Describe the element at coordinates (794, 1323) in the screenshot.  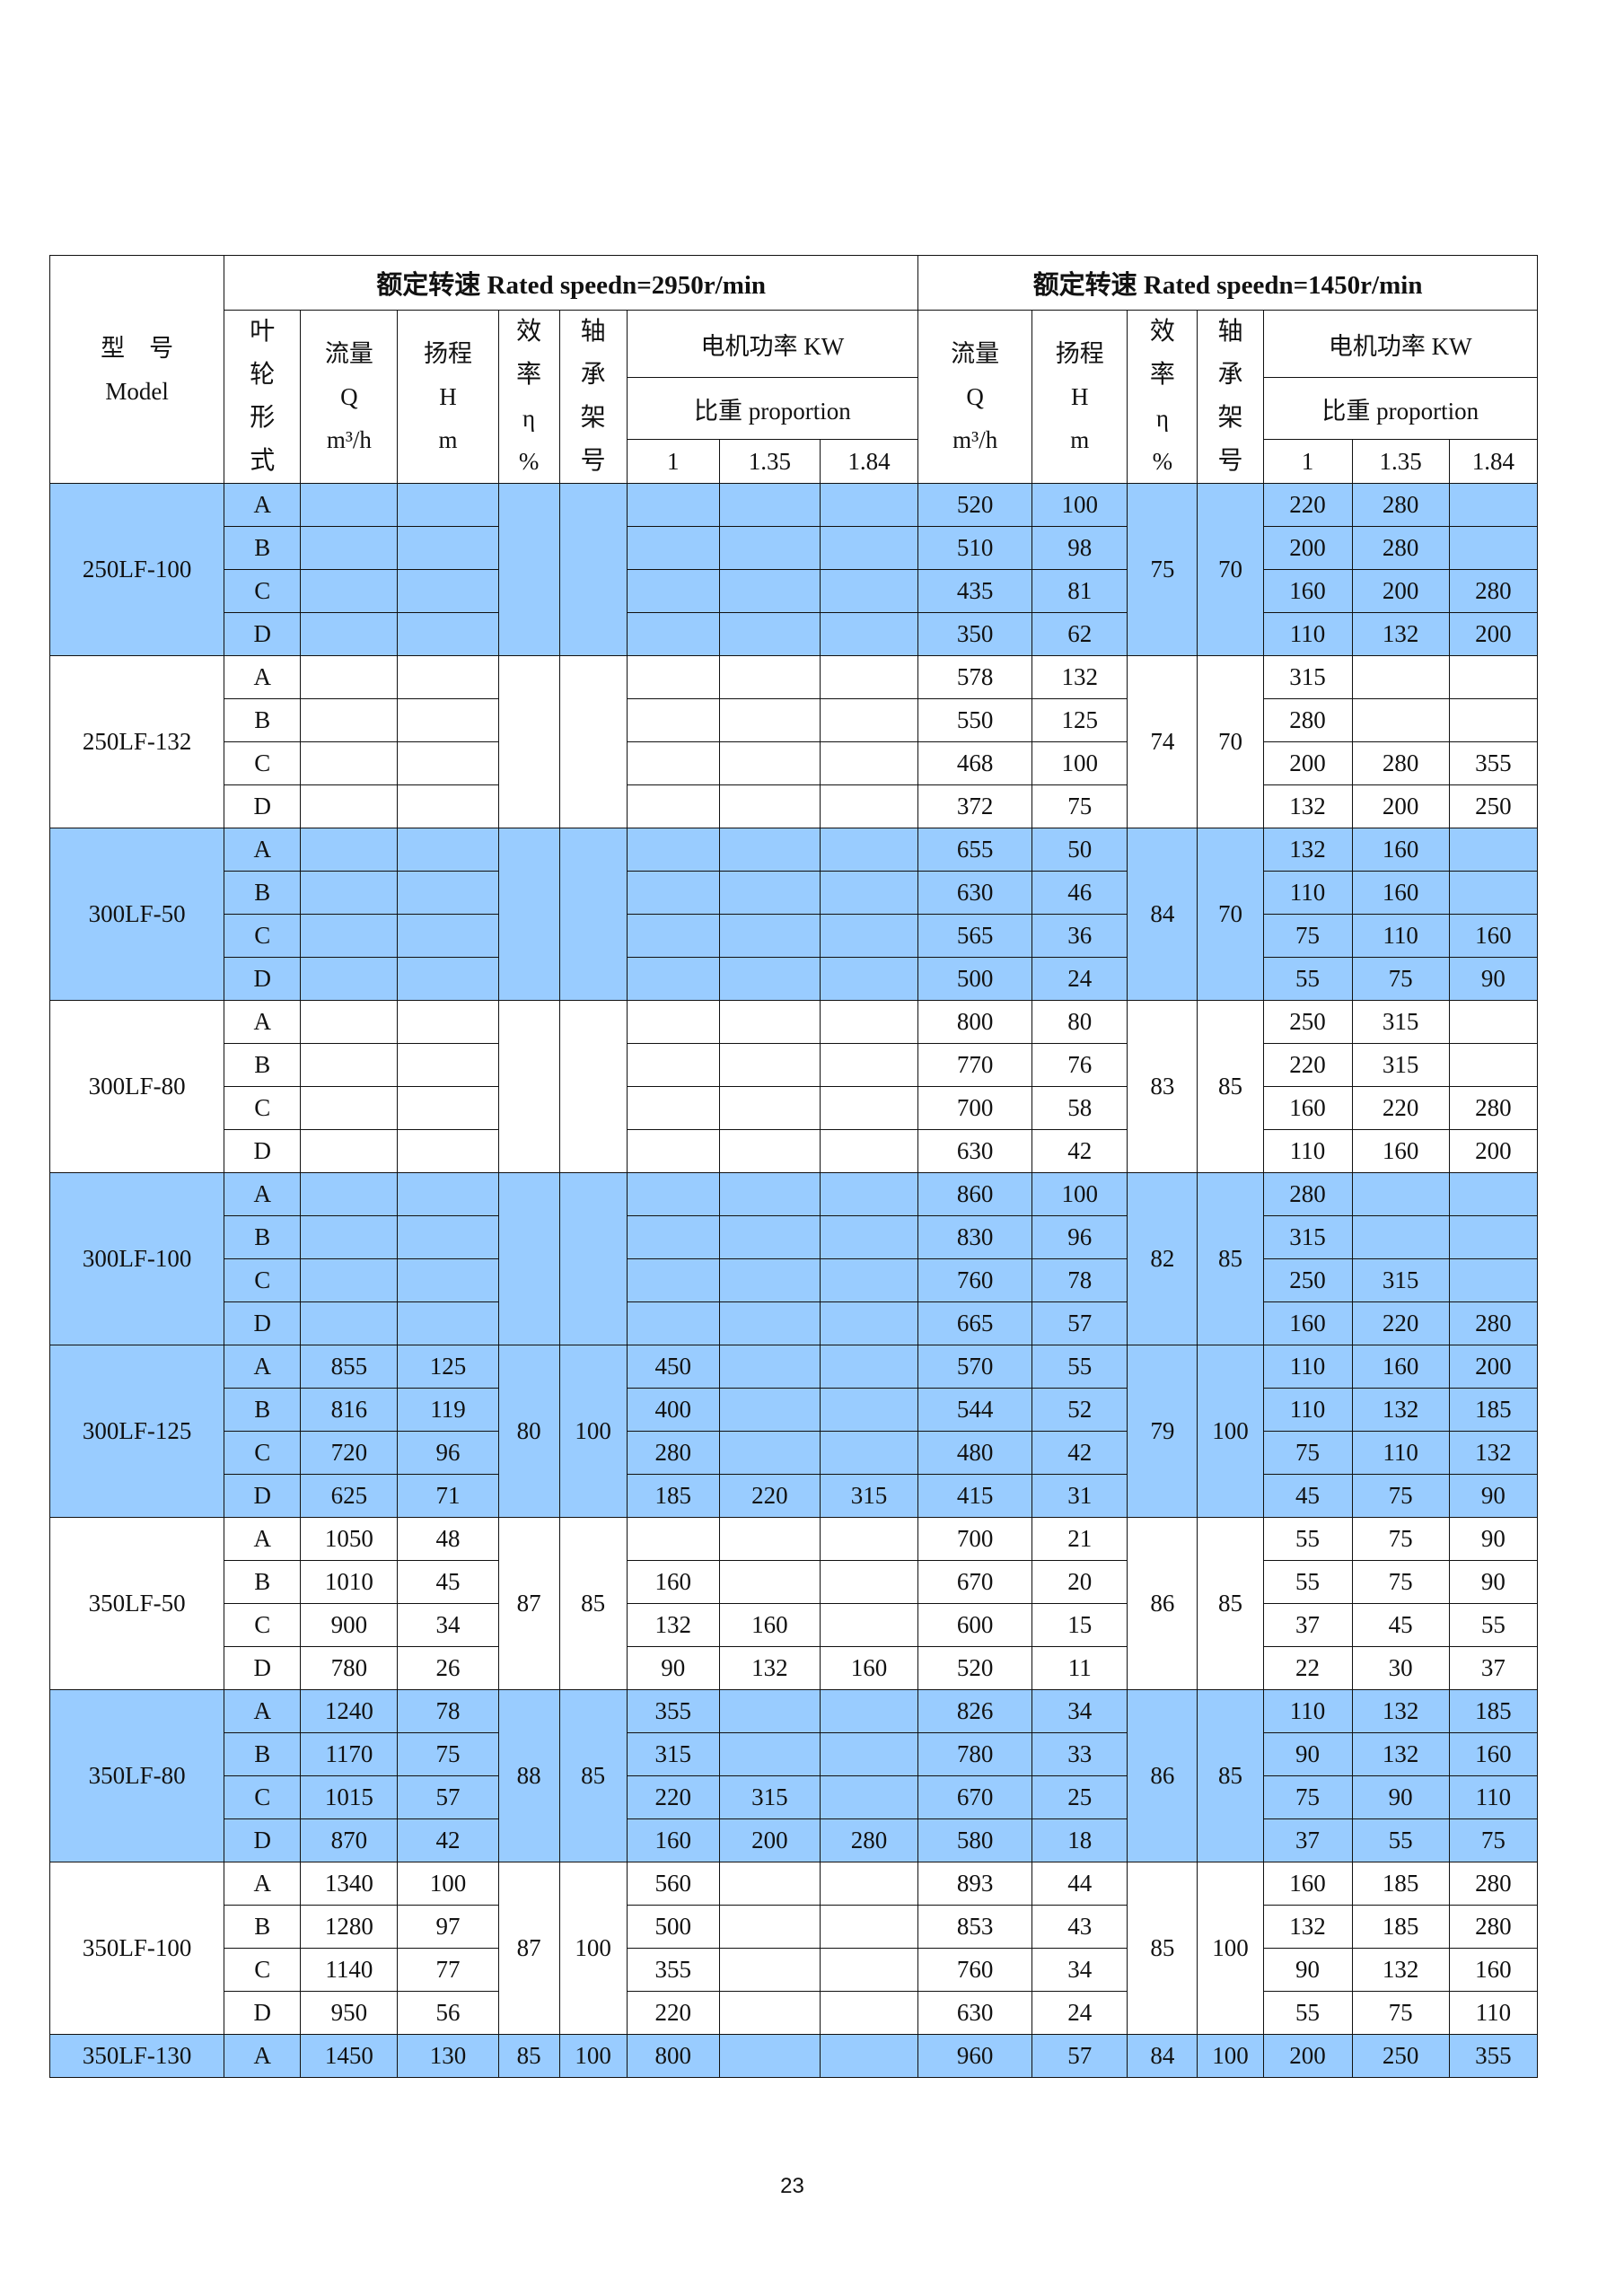
I see `table-row: D 665 57 160 220 280` at that location.